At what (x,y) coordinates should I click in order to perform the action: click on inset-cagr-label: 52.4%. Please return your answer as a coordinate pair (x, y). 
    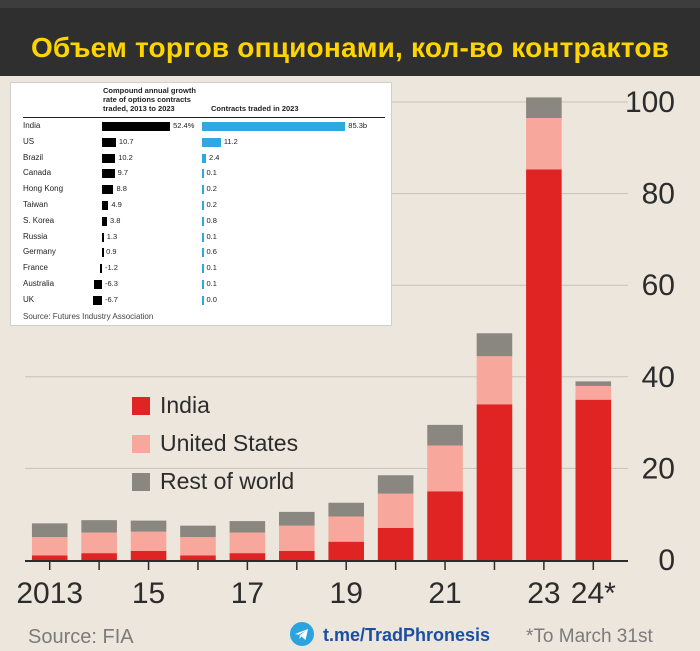
    Looking at the image, I should click on (184, 125).